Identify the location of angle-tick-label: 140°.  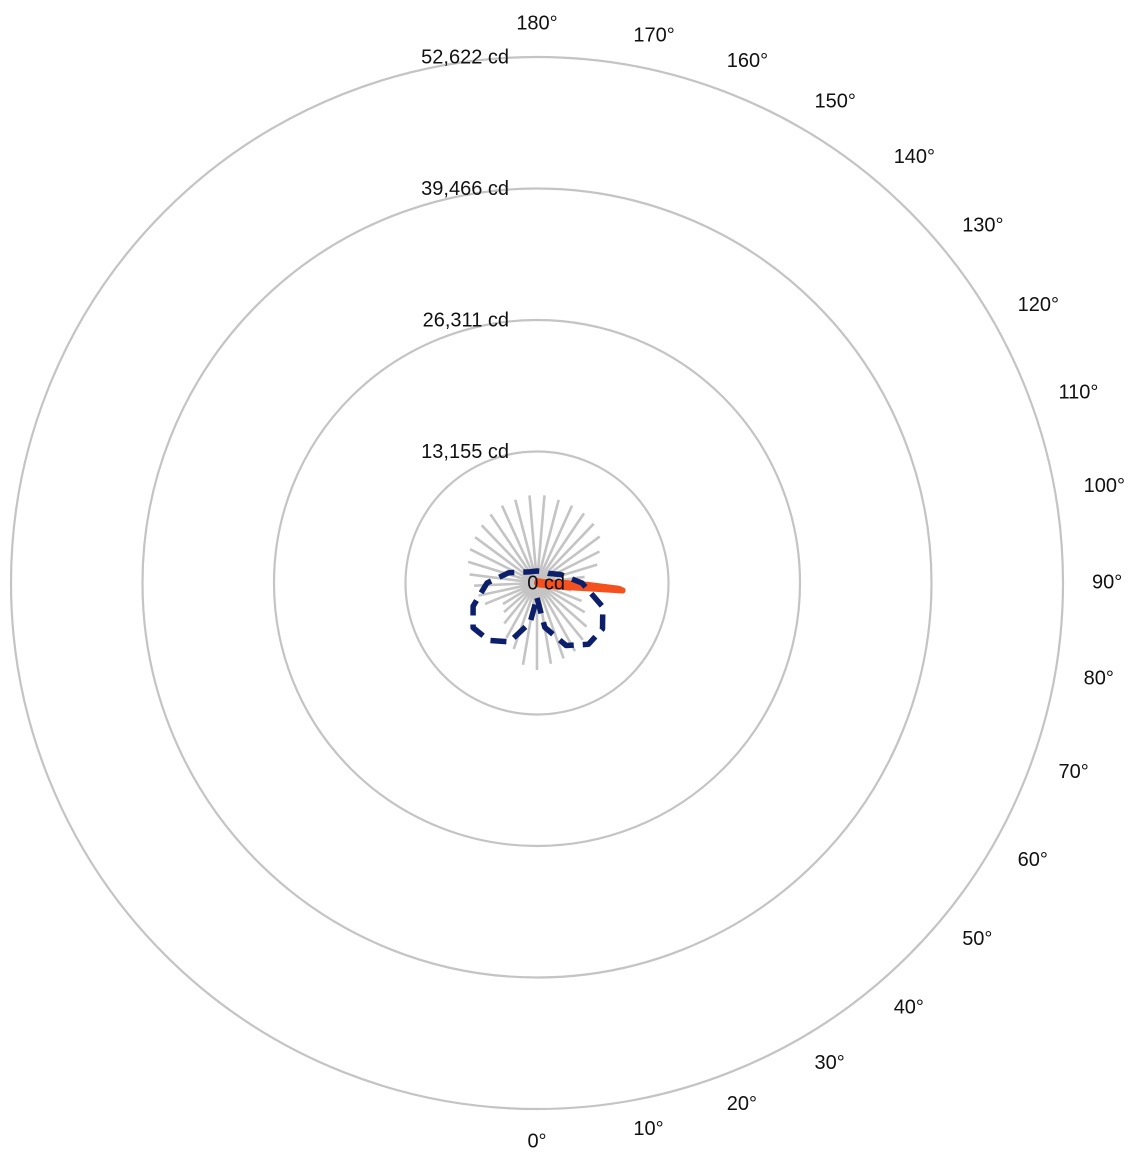
(914, 157).